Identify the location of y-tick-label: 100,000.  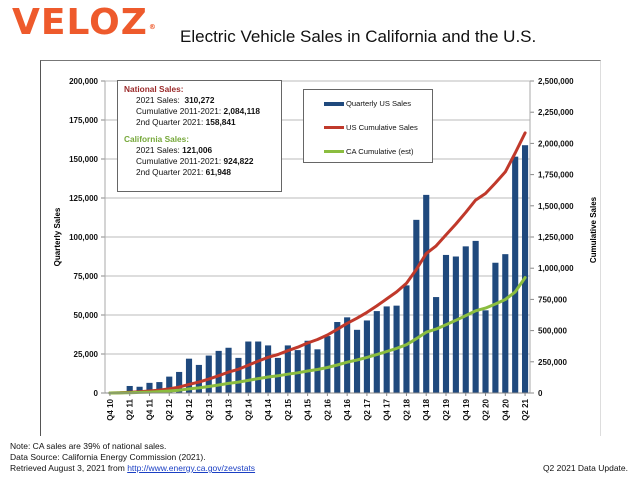
(83, 237).